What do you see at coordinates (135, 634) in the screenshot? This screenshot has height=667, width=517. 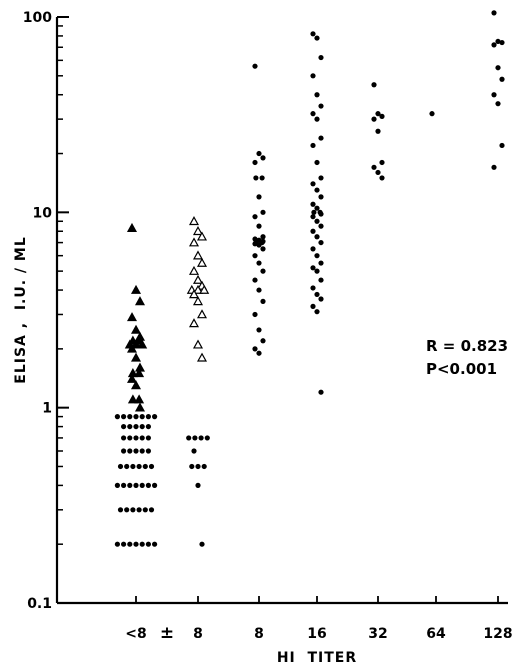 I see `x-tick-label: <8` at bounding box center [135, 634].